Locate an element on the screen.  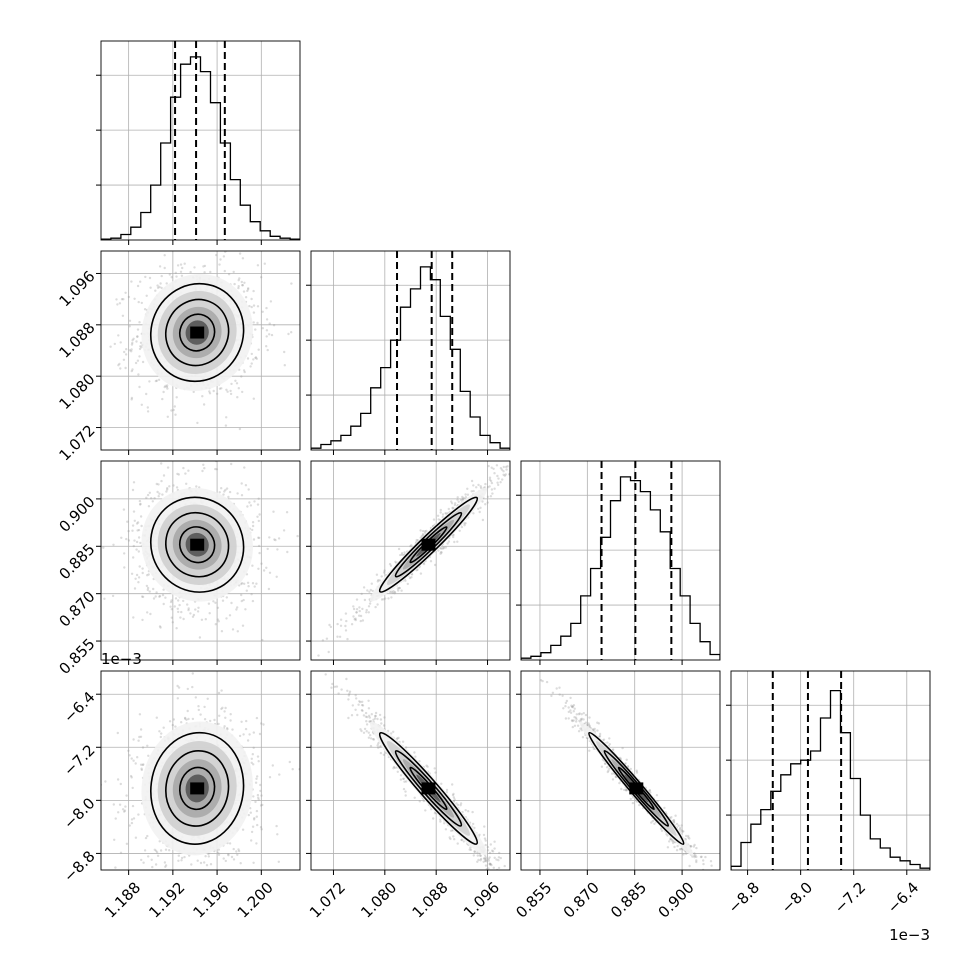
contour-line is located at coordinates (197, 788).